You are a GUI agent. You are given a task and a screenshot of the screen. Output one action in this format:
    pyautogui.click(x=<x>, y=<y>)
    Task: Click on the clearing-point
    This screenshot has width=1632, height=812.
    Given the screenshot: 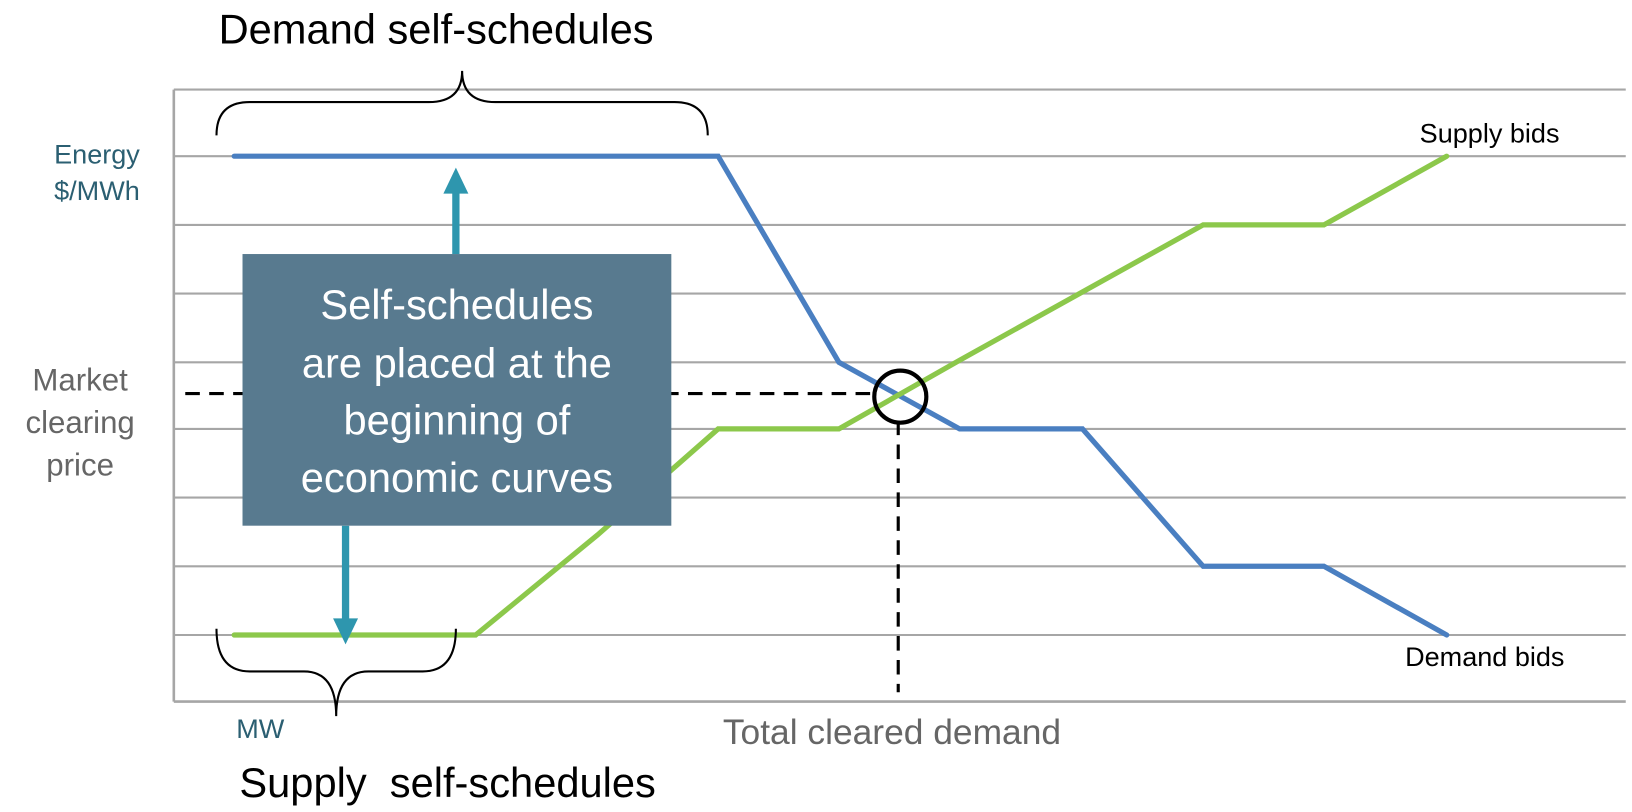 What is the action you would take?
    pyautogui.click(x=900, y=396)
    